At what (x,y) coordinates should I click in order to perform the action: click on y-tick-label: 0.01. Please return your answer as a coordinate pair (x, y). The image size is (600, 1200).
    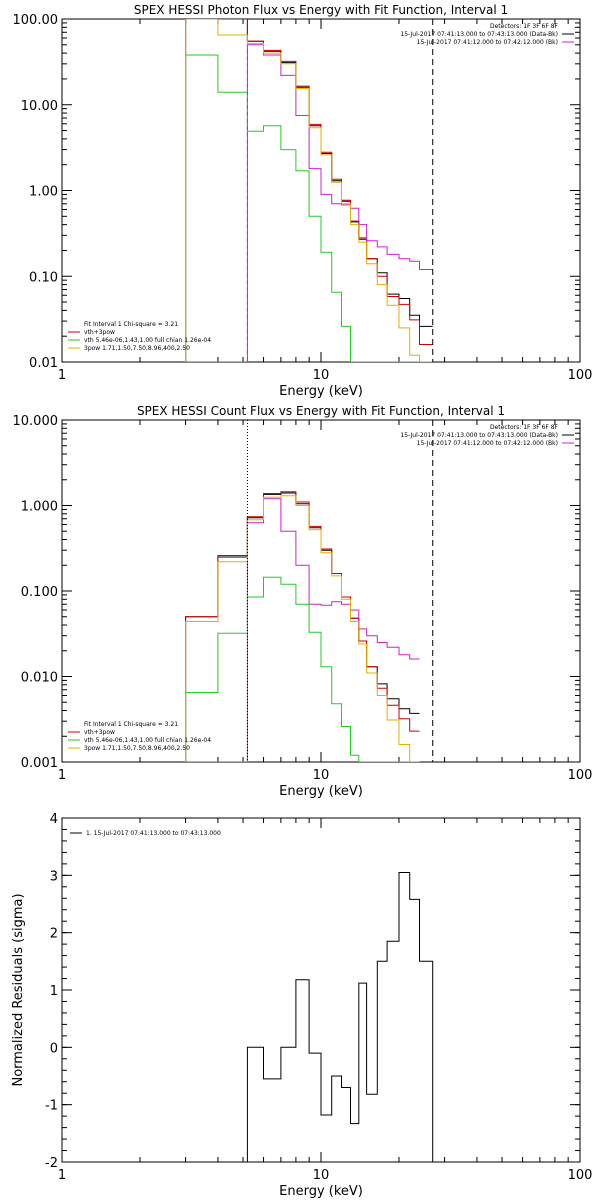
    Looking at the image, I should click on (43, 363).